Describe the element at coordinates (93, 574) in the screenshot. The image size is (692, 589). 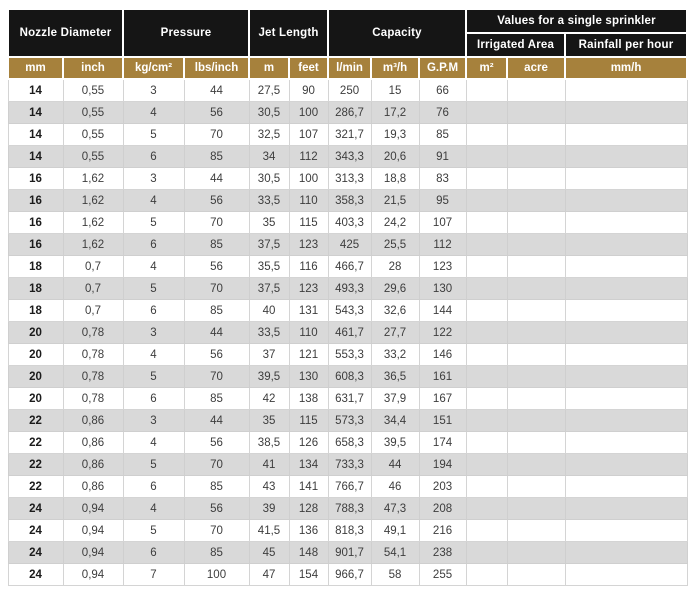
I see `table-cell: 0,94` at that location.